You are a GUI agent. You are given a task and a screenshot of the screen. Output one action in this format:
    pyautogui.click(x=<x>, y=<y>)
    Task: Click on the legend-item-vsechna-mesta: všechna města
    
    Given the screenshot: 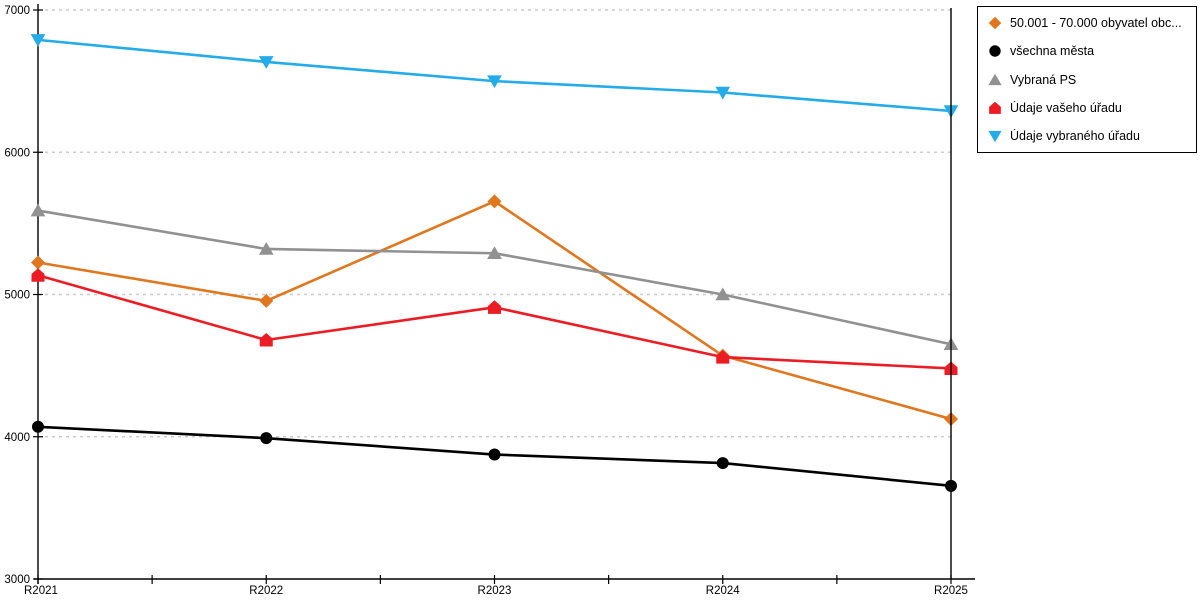 What is the action you would take?
    pyautogui.click(x=1087, y=51)
    